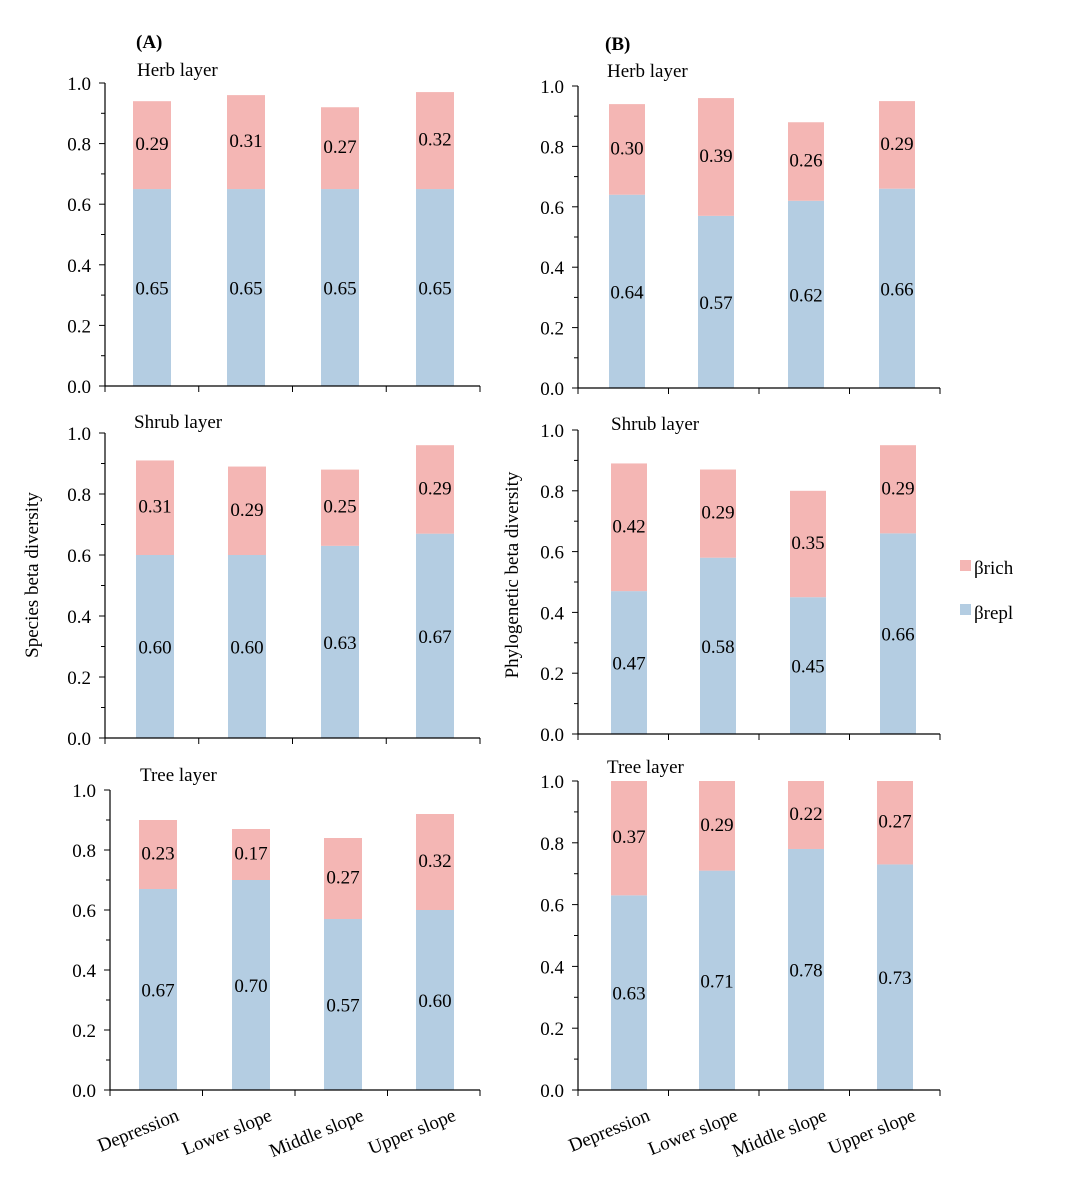 The height and width of the screenshot is (1197, 1066). Describe the element at coordinates (512, 574) in the screenshot. I see `y-axis-label-right: Phylogenetic beta diversity` at that location.